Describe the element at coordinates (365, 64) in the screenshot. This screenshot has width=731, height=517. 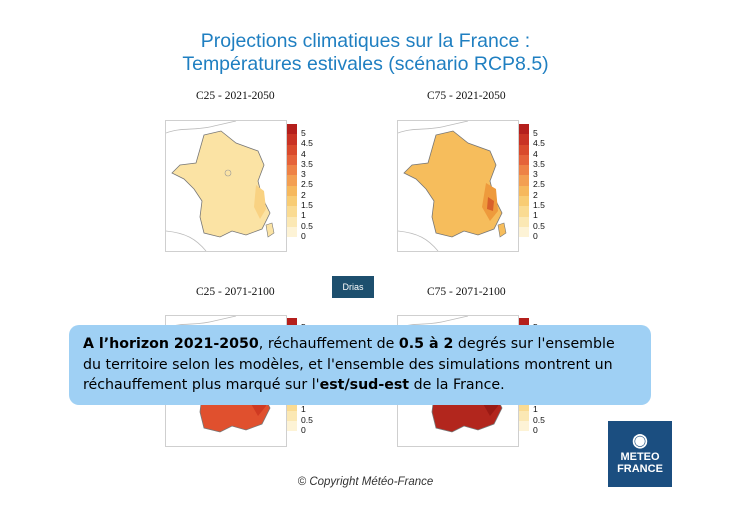
I see `slide-title-line2: Températures estivales (scénario RCP8.5)` at that location.